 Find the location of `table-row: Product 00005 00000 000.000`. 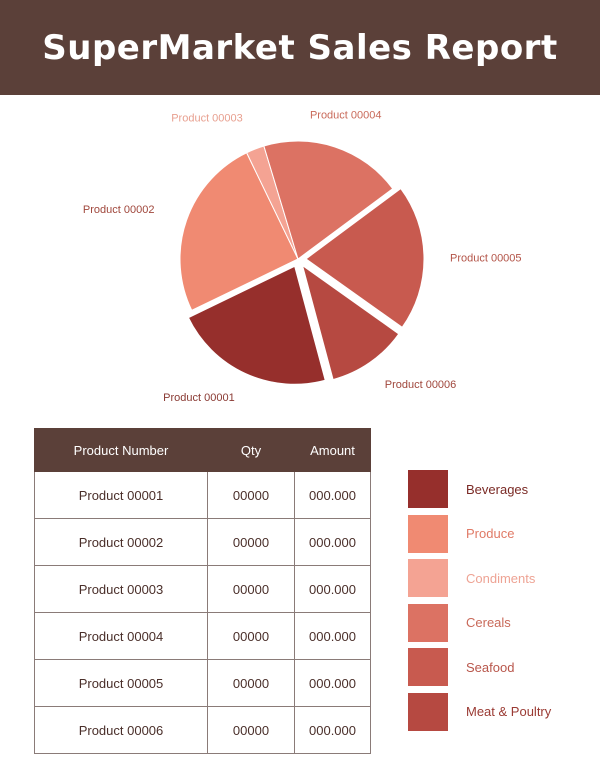

table-row: Product 00005 00000 000.000 is located at coordinates (202, 683).